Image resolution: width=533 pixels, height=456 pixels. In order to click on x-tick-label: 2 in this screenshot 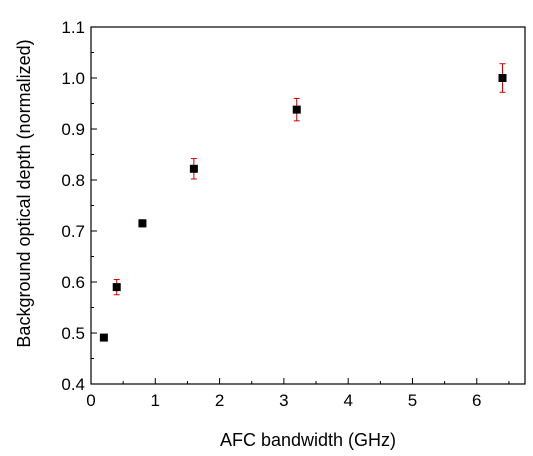, I will do `click(219, 400)`.